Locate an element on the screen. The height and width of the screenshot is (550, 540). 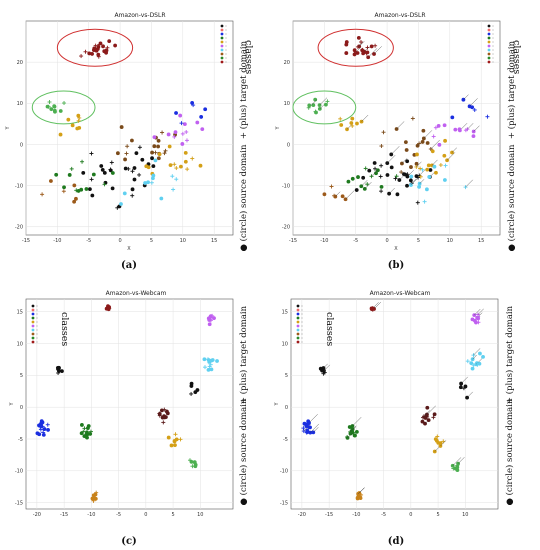
panel-b-points is located at coordinates (398, 120).